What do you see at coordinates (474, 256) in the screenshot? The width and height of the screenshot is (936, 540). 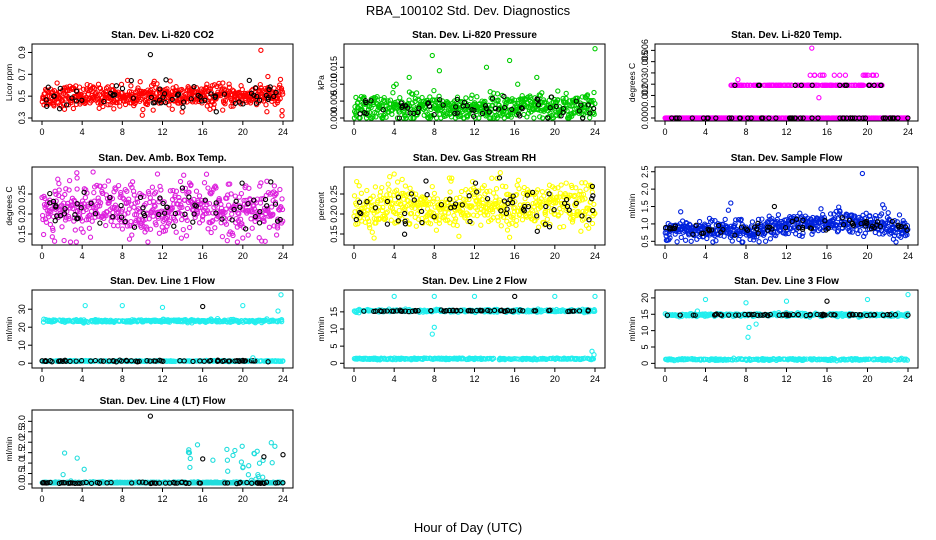 I see `x-tick-label: 12` at bounding box center [474, 256].